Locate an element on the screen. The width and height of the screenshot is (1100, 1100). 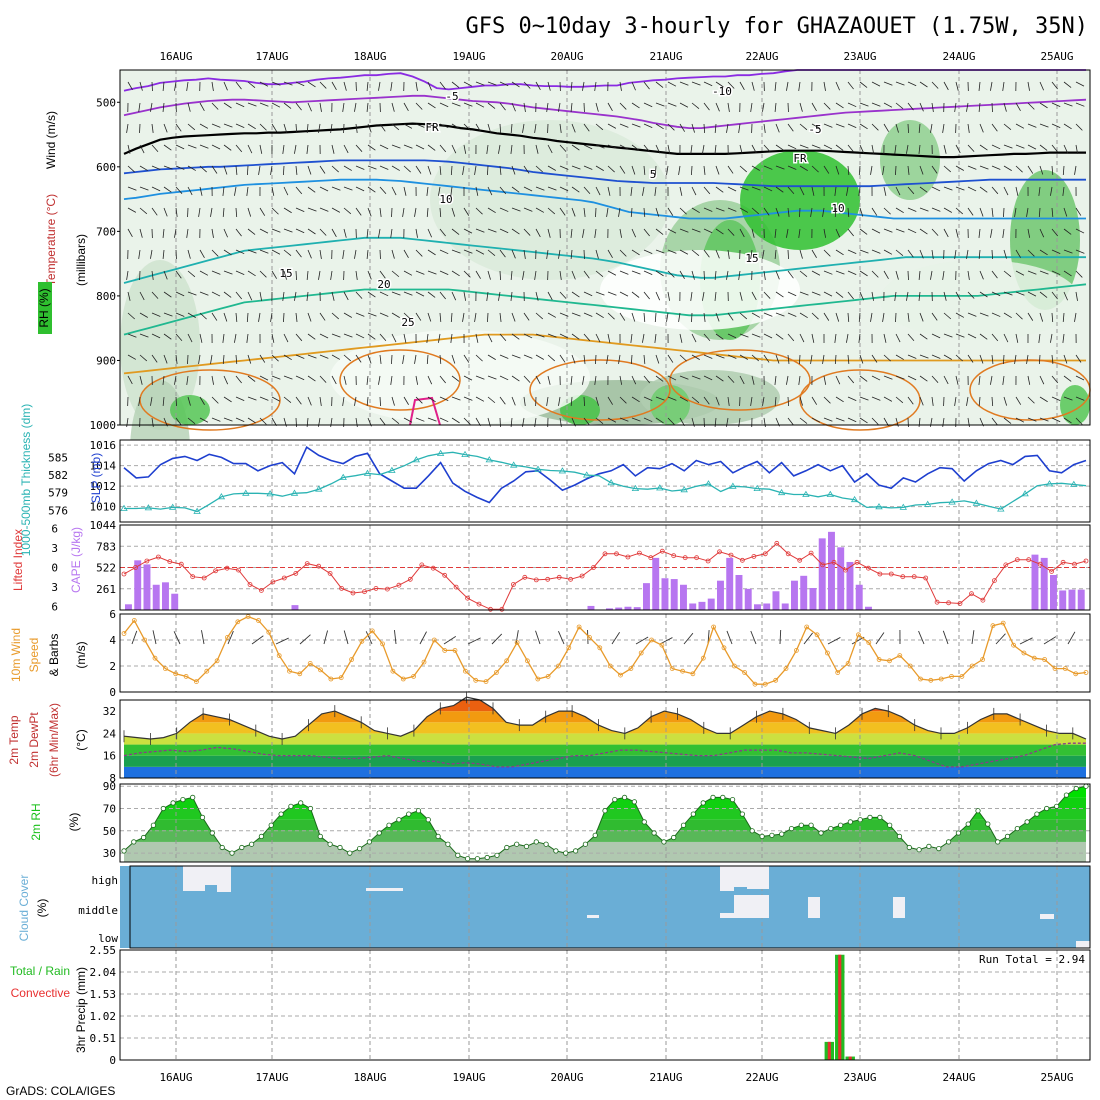
temp-panel-frame is located at coordinates (605, 739).